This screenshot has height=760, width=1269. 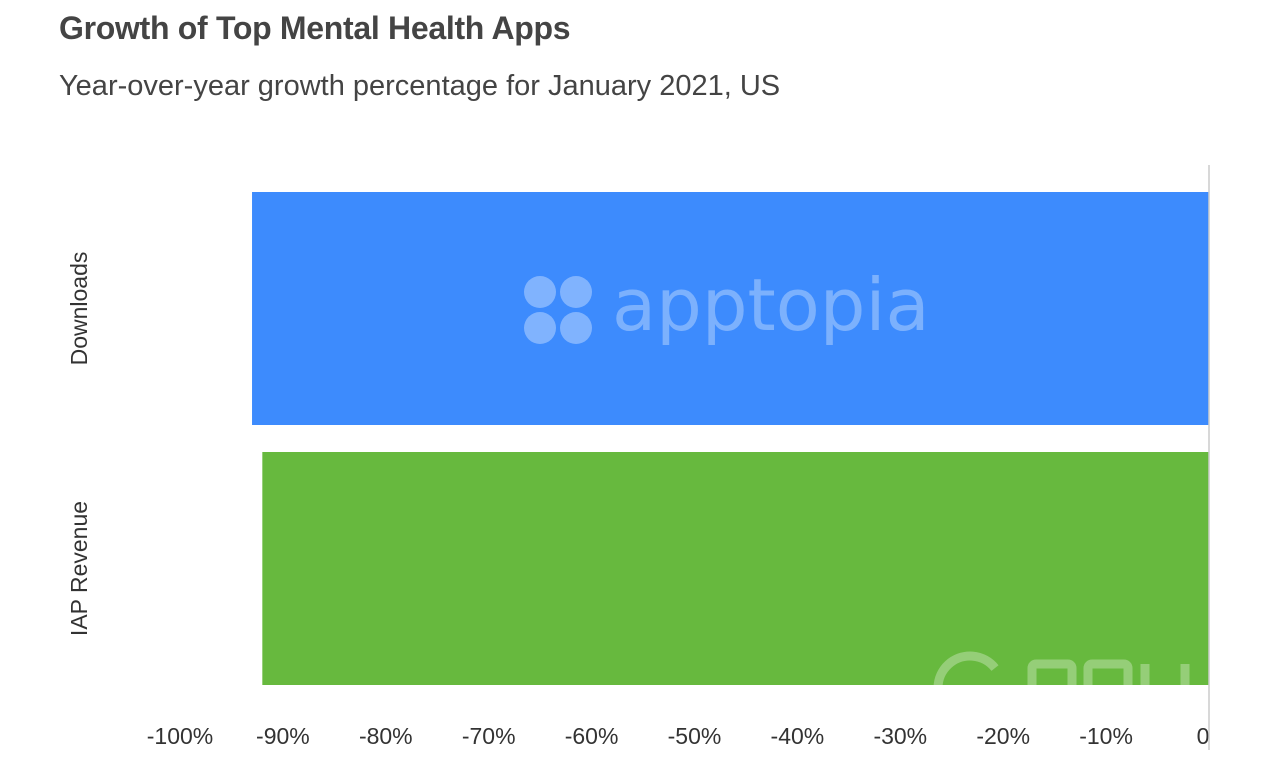 I want to click on site-logo-icon, so click(x=1061, y=688).